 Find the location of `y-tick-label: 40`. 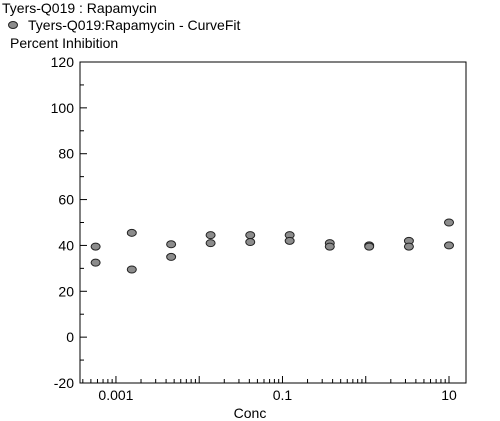

y-tick-label: 40 is located at coordinates (66, 245).